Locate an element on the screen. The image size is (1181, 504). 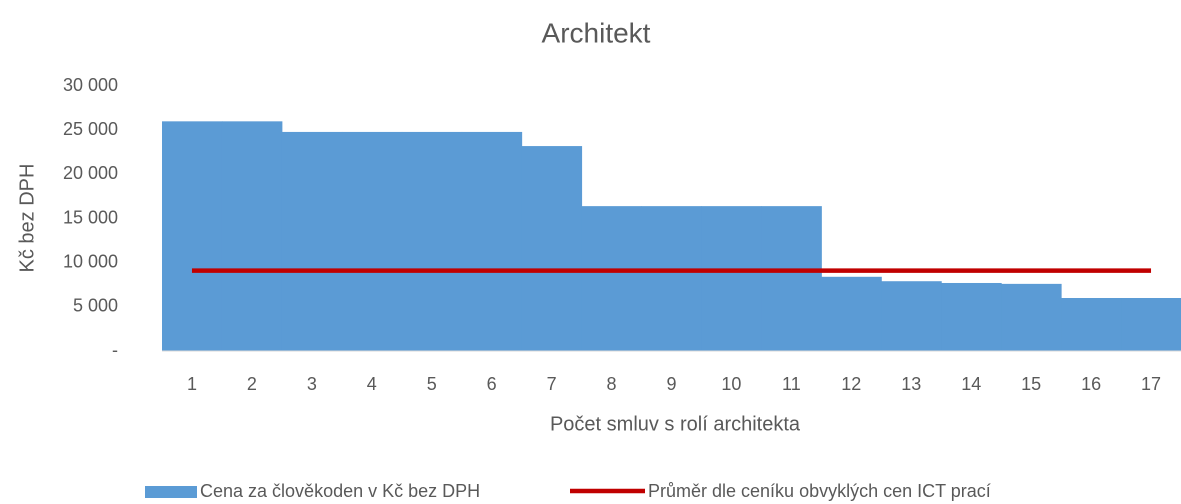
y-tick-label: - is located at coordinates (115, 350).